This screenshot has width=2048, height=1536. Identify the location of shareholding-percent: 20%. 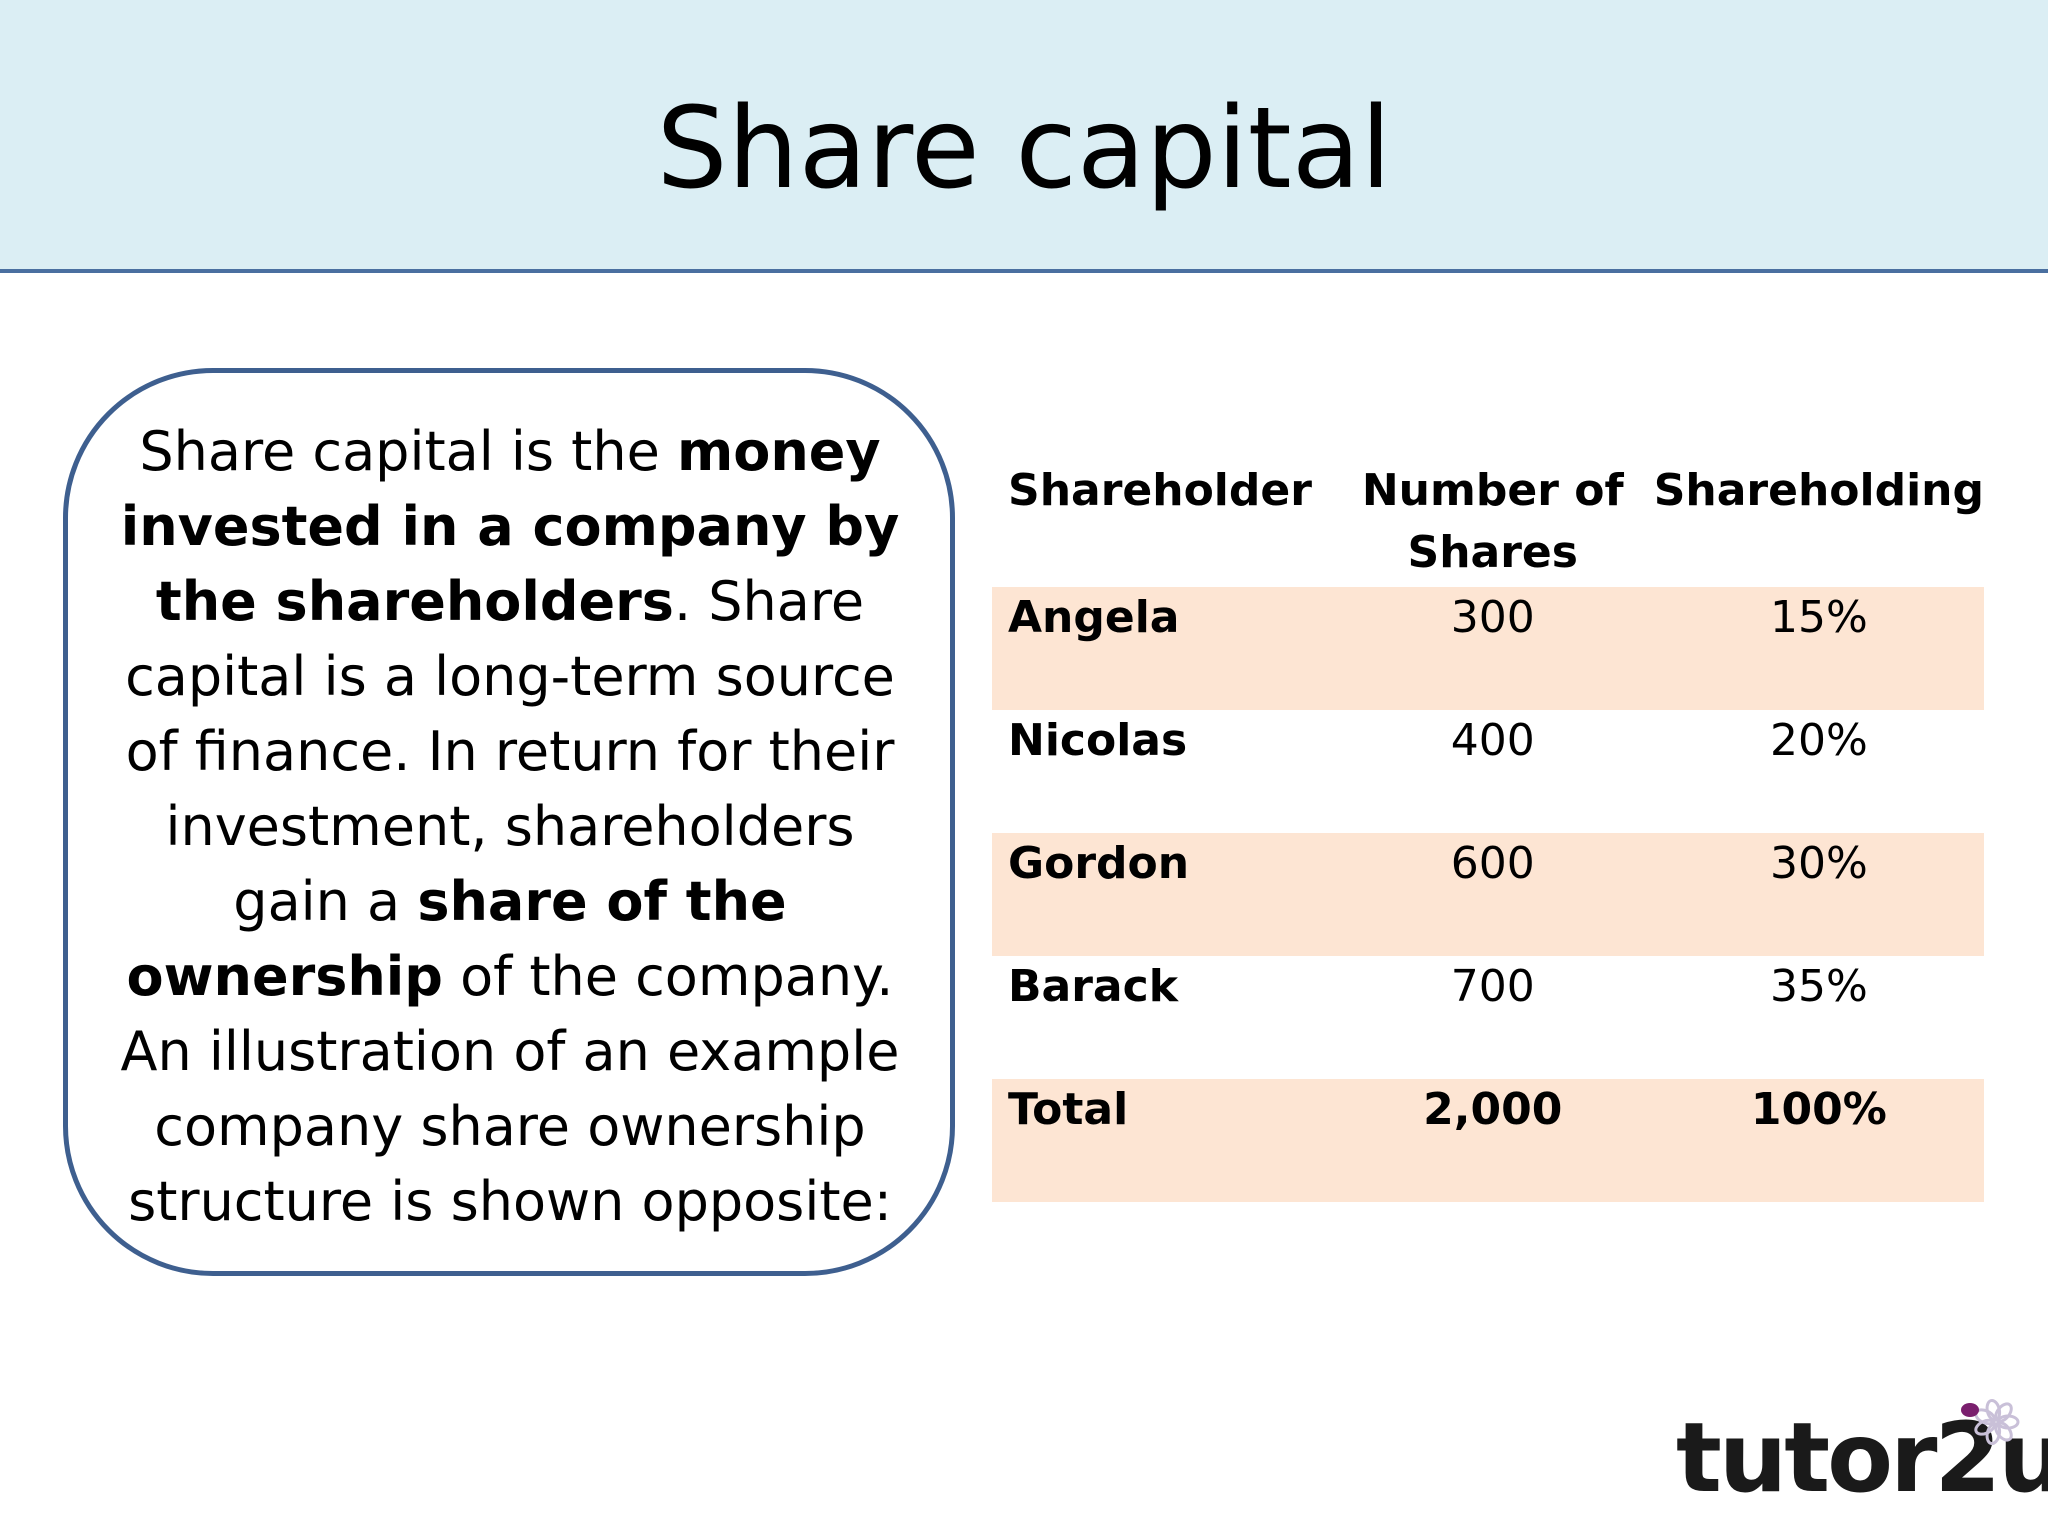
(1818, 740).